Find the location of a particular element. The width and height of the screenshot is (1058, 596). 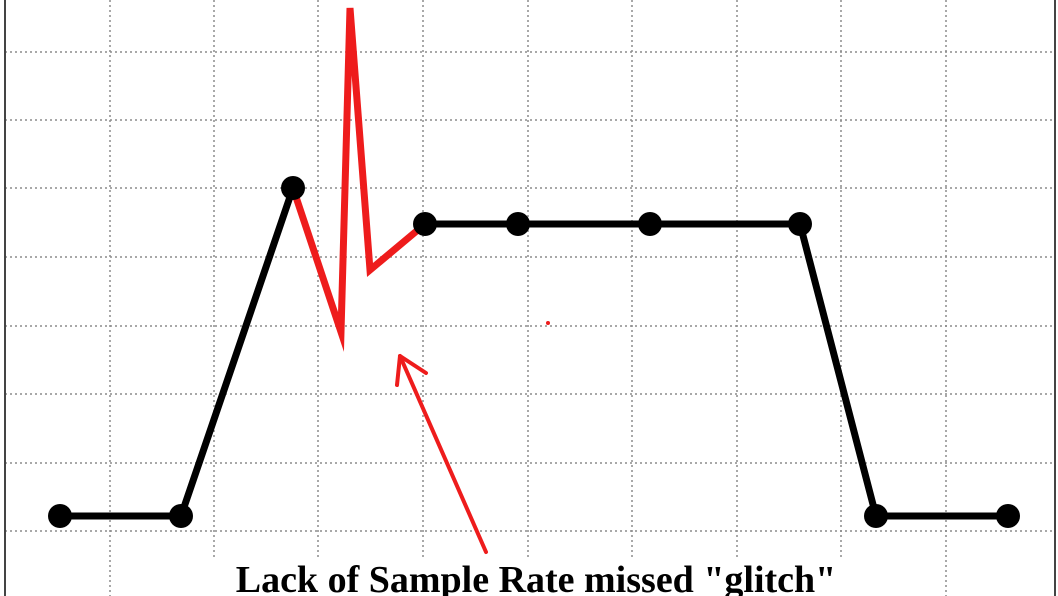

pointer-arrow is located at coordinates (441, 454).